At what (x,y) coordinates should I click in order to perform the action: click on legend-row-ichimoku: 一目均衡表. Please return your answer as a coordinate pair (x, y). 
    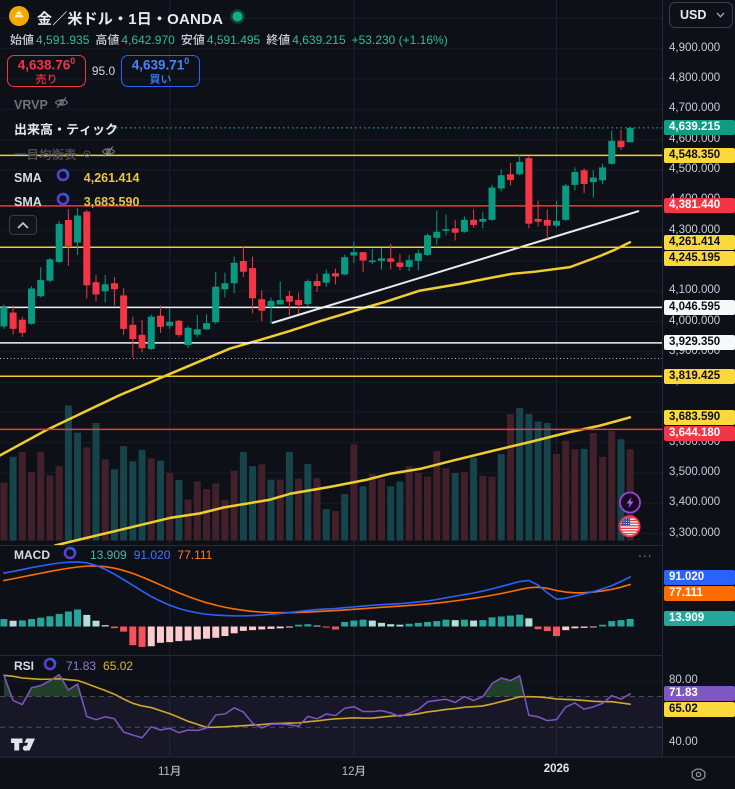
    Looking at the image, I should click on (65, 153).